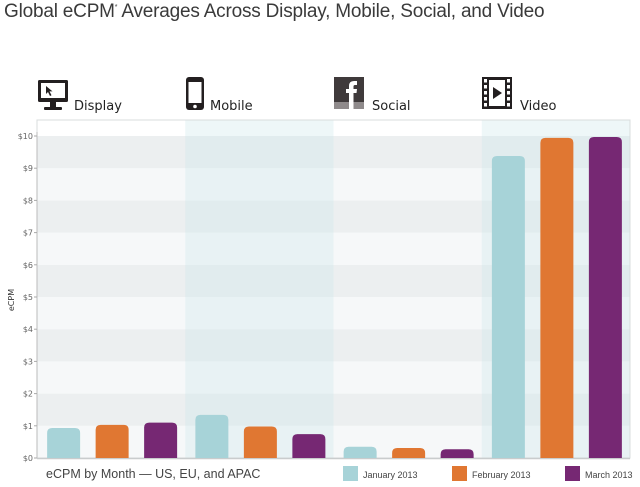  I want to click on legend-label: February 2013, so click(501, 475).